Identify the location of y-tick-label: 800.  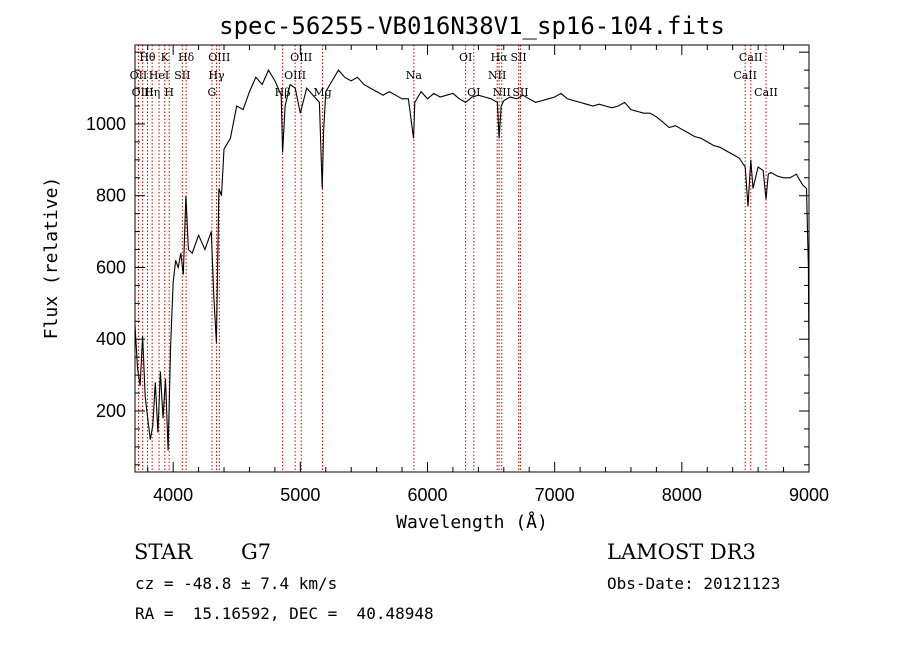
(111, 196).